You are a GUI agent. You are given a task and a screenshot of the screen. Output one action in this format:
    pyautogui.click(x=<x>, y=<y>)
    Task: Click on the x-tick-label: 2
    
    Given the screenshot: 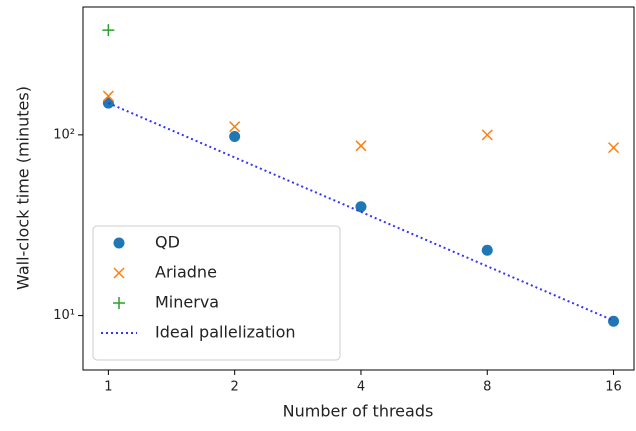 What is the action you would take?
    pyautogui.click(x=235, y=387)
    